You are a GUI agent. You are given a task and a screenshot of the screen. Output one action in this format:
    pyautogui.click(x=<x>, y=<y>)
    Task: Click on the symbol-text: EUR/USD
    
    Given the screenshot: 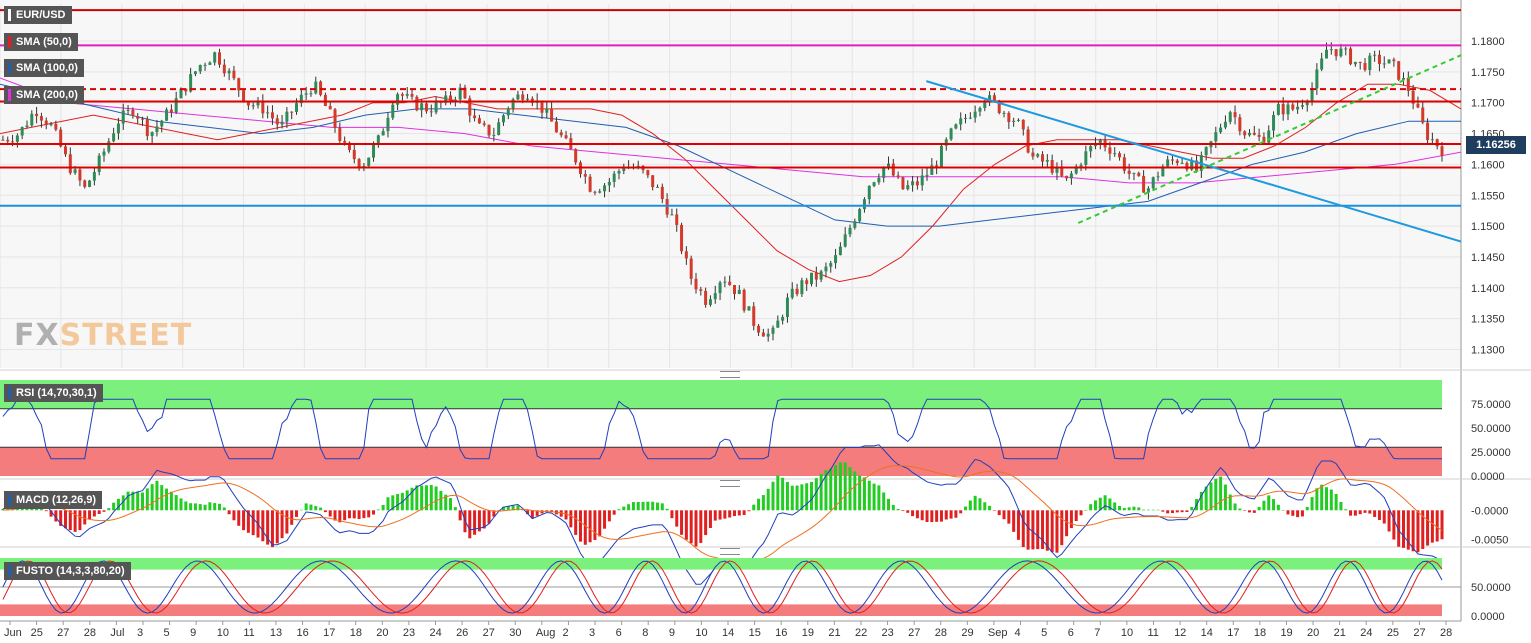 What is the action you would take?
    pyautogui.click(x=41, y=15)
    